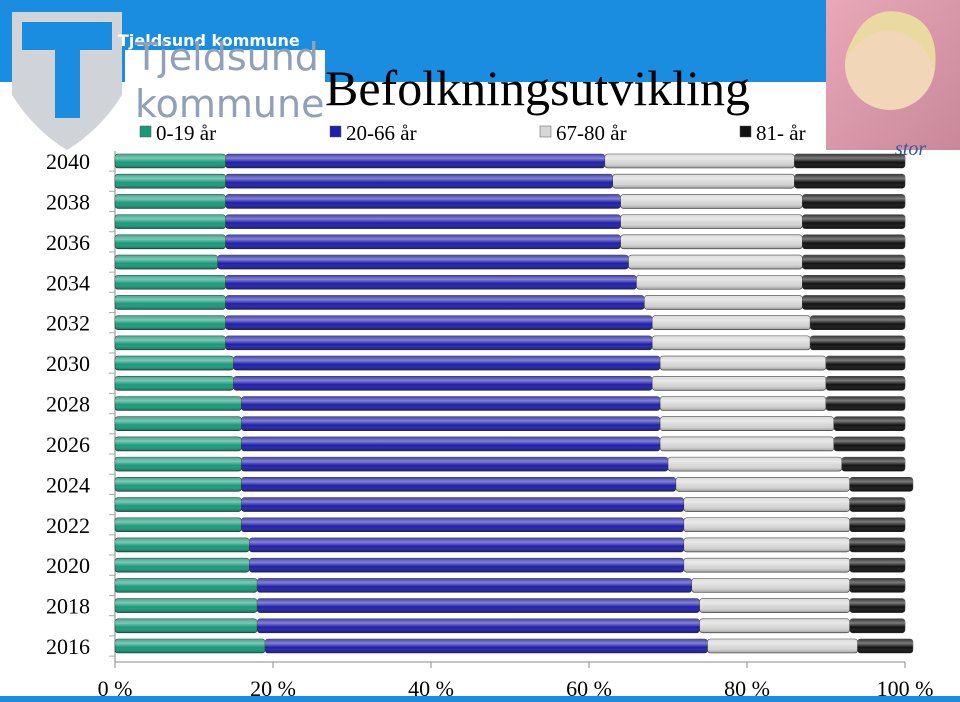 This screenshot has height=702, width=960. I want to click on y-tick-label: 2020, so click(68, 565).